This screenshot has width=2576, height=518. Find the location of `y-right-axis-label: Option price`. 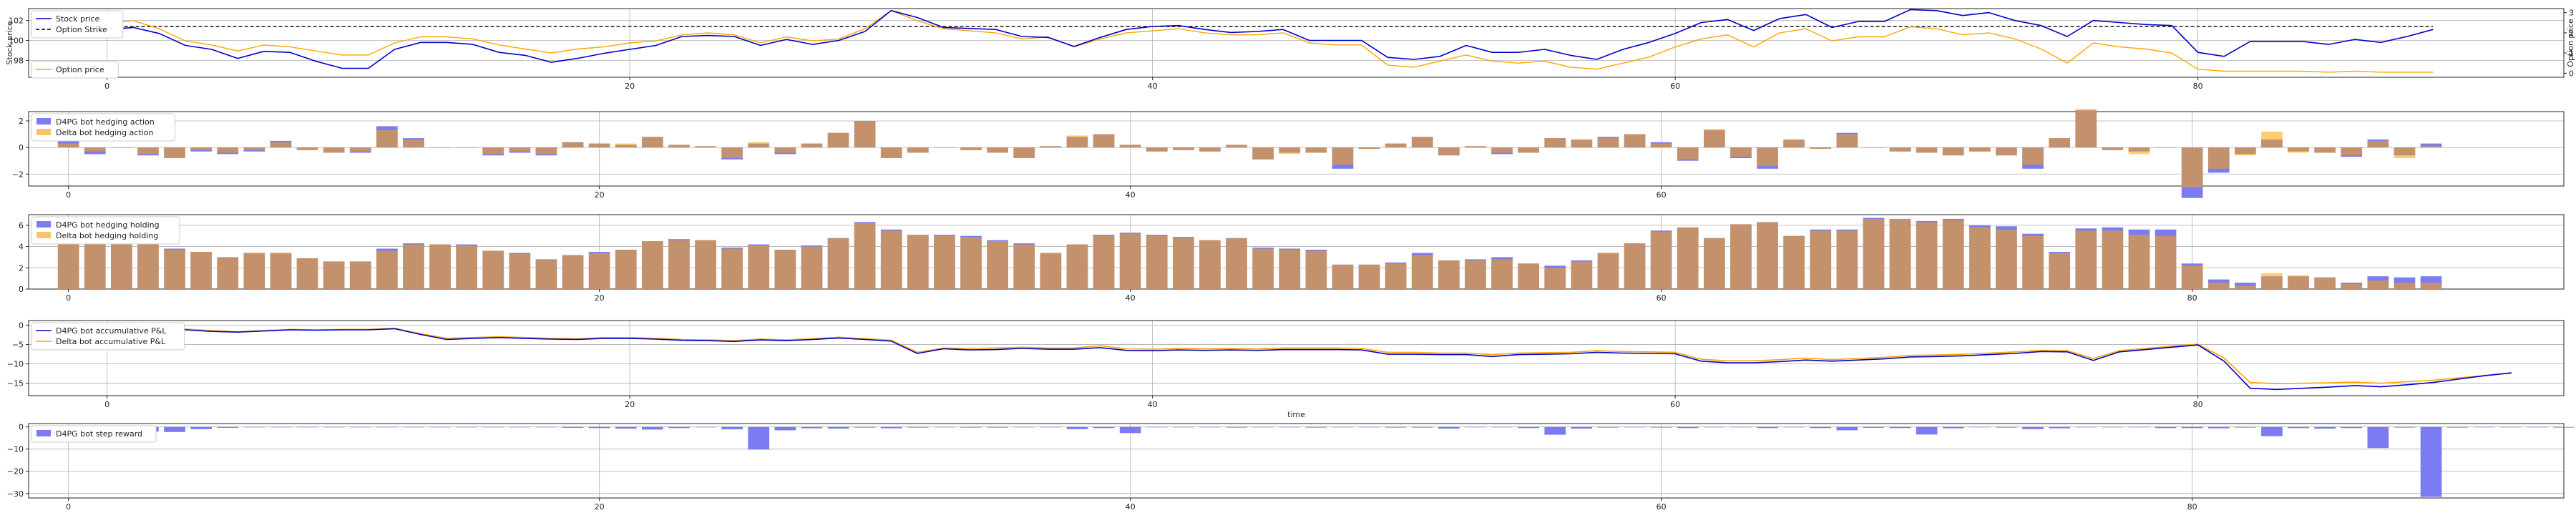

y-right-axis-label: Option price is located at coordinates (2570, 43).